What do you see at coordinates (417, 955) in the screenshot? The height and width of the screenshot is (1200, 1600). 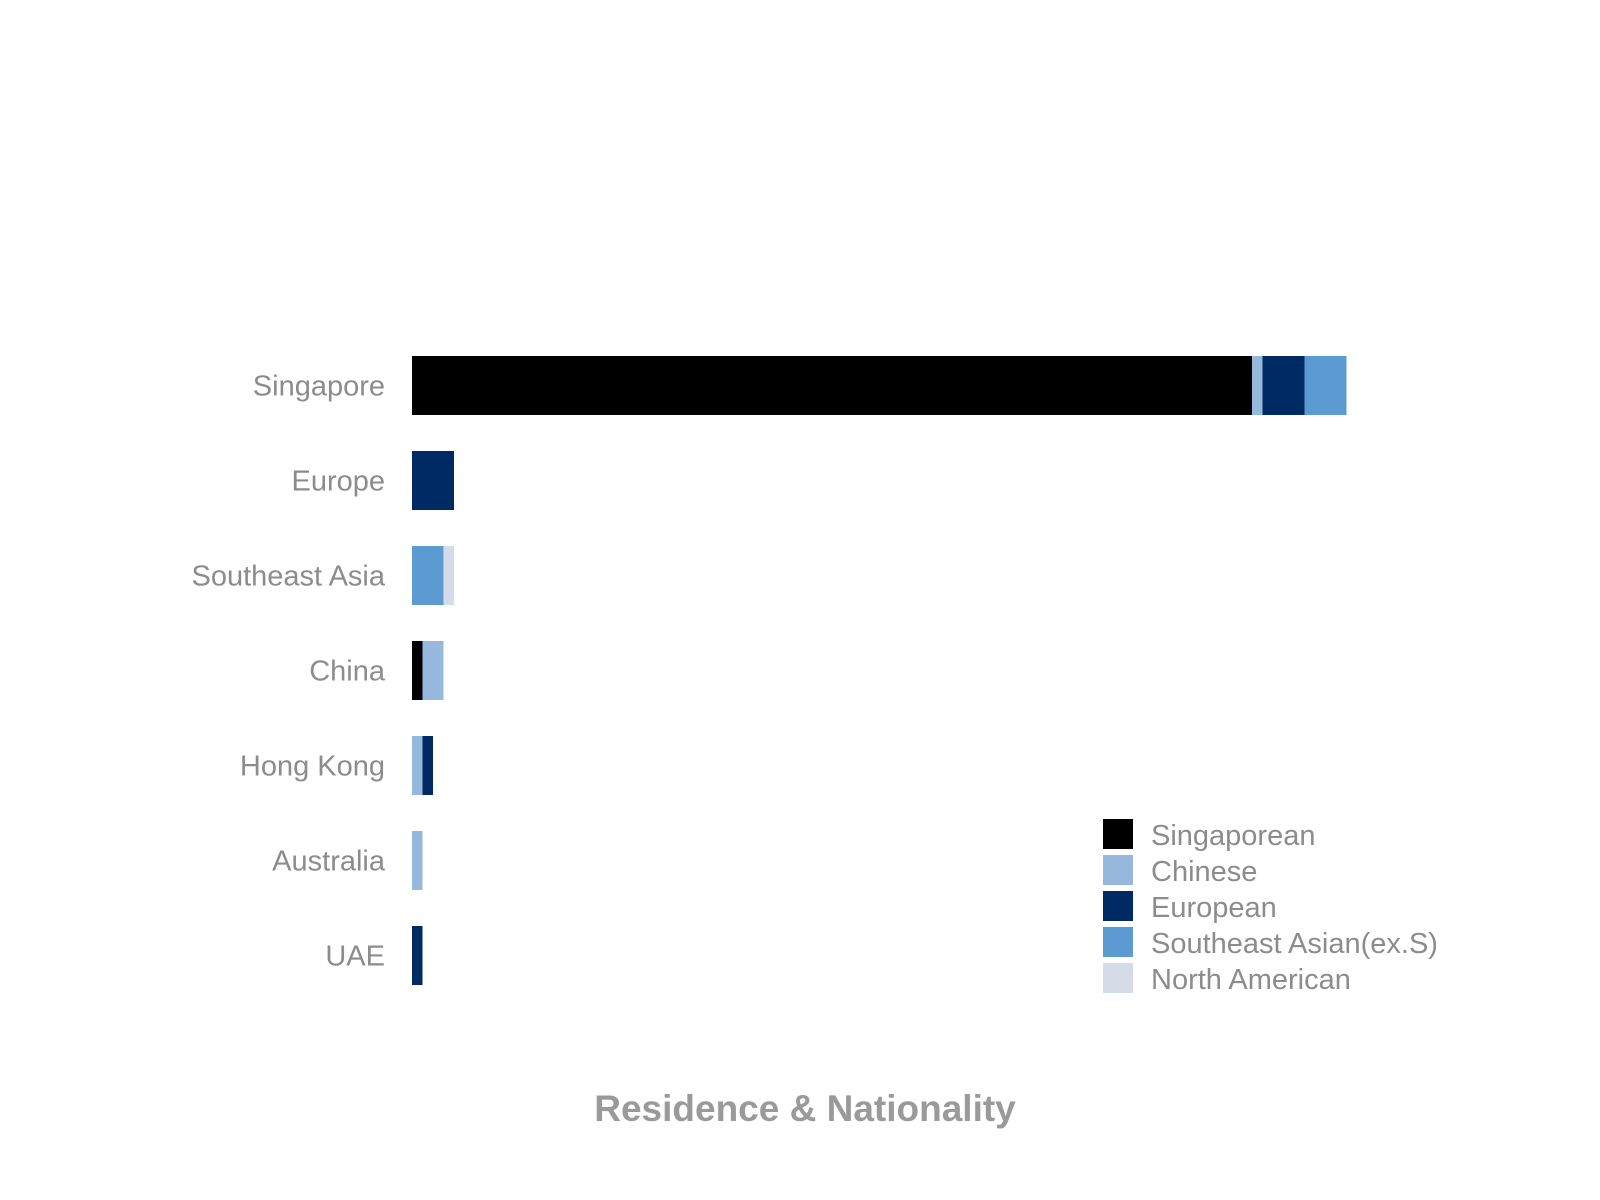 I see `bar-uae-european` at bounding box center [417, 955].